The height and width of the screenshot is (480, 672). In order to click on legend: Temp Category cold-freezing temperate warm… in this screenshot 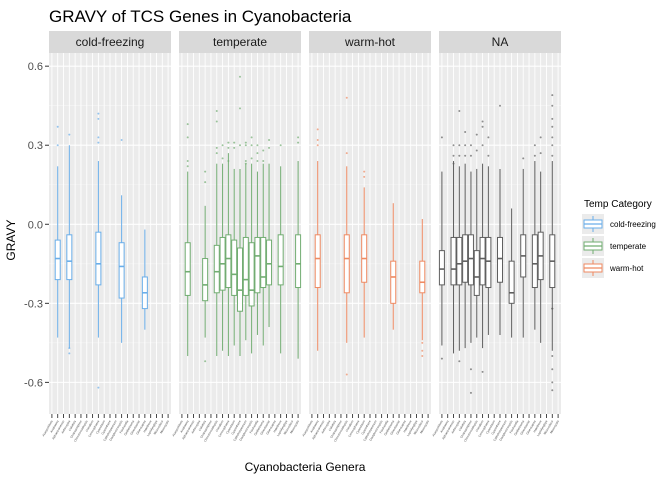, I will do `click(619, 238)`.